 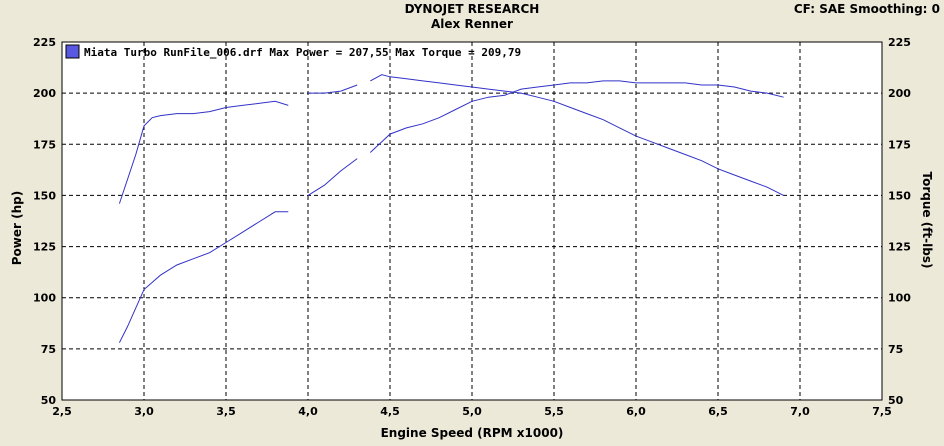 What do you see at coordinates (44, 195) in the screenshot?
I see `y-tick-label: 150` at bounding box center [44, 195].